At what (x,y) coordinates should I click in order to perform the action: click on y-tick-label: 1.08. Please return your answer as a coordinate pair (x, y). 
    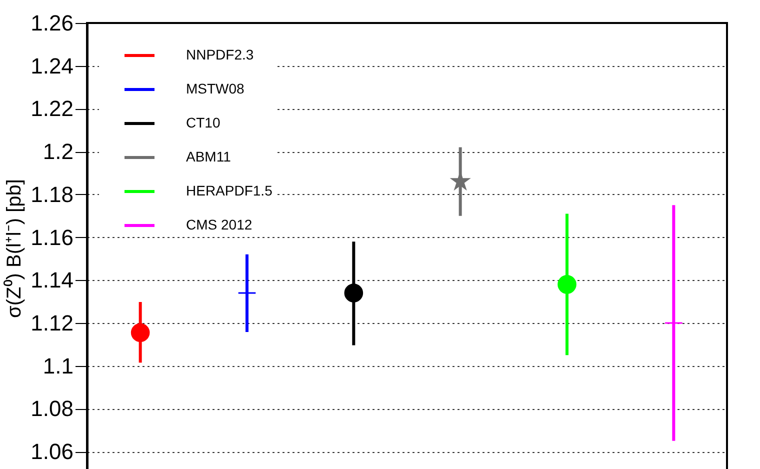
    Looking at the image, I should click on (52, 409).